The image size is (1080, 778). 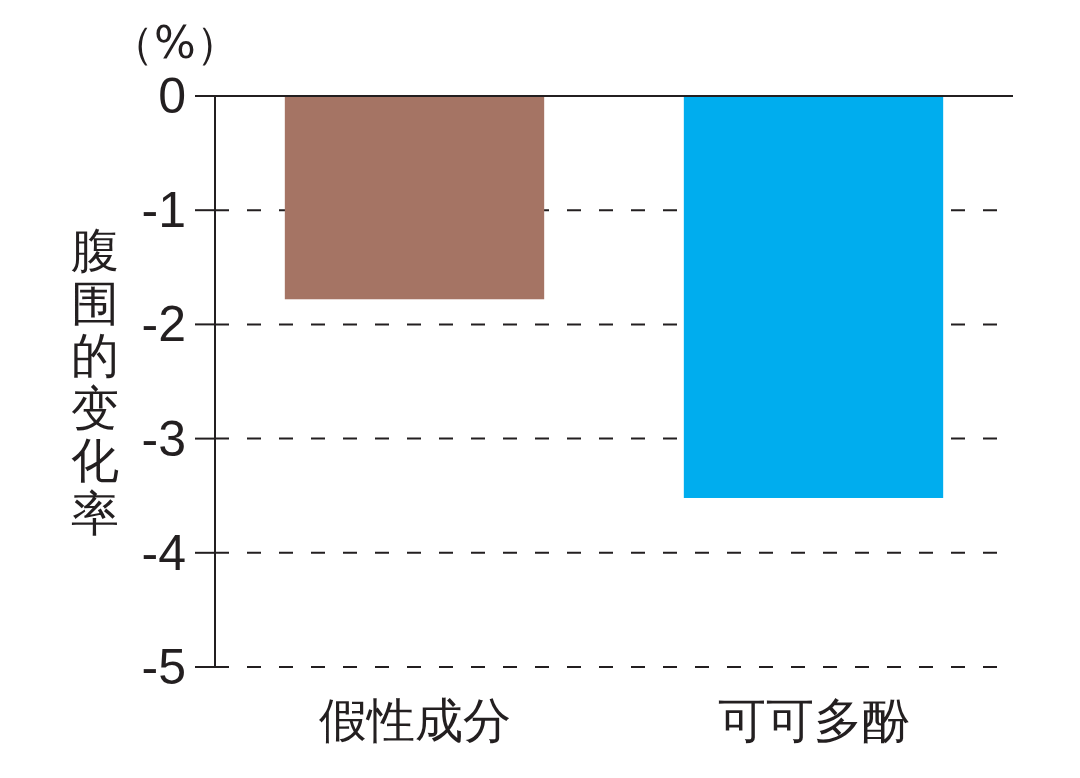 What do you see at coordinates (163, 552) in the screenshot?
I see `y-tick-label: -4` at bounding box center [163, 552].